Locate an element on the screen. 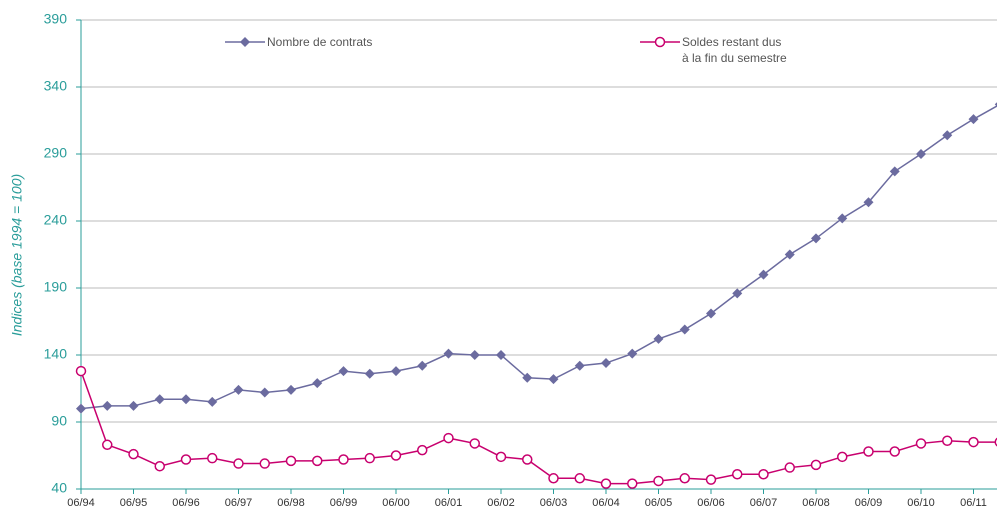 The width and height of the screenshot is (997, 518). y-tick-label: 390 is located at coordinates (56, 19).